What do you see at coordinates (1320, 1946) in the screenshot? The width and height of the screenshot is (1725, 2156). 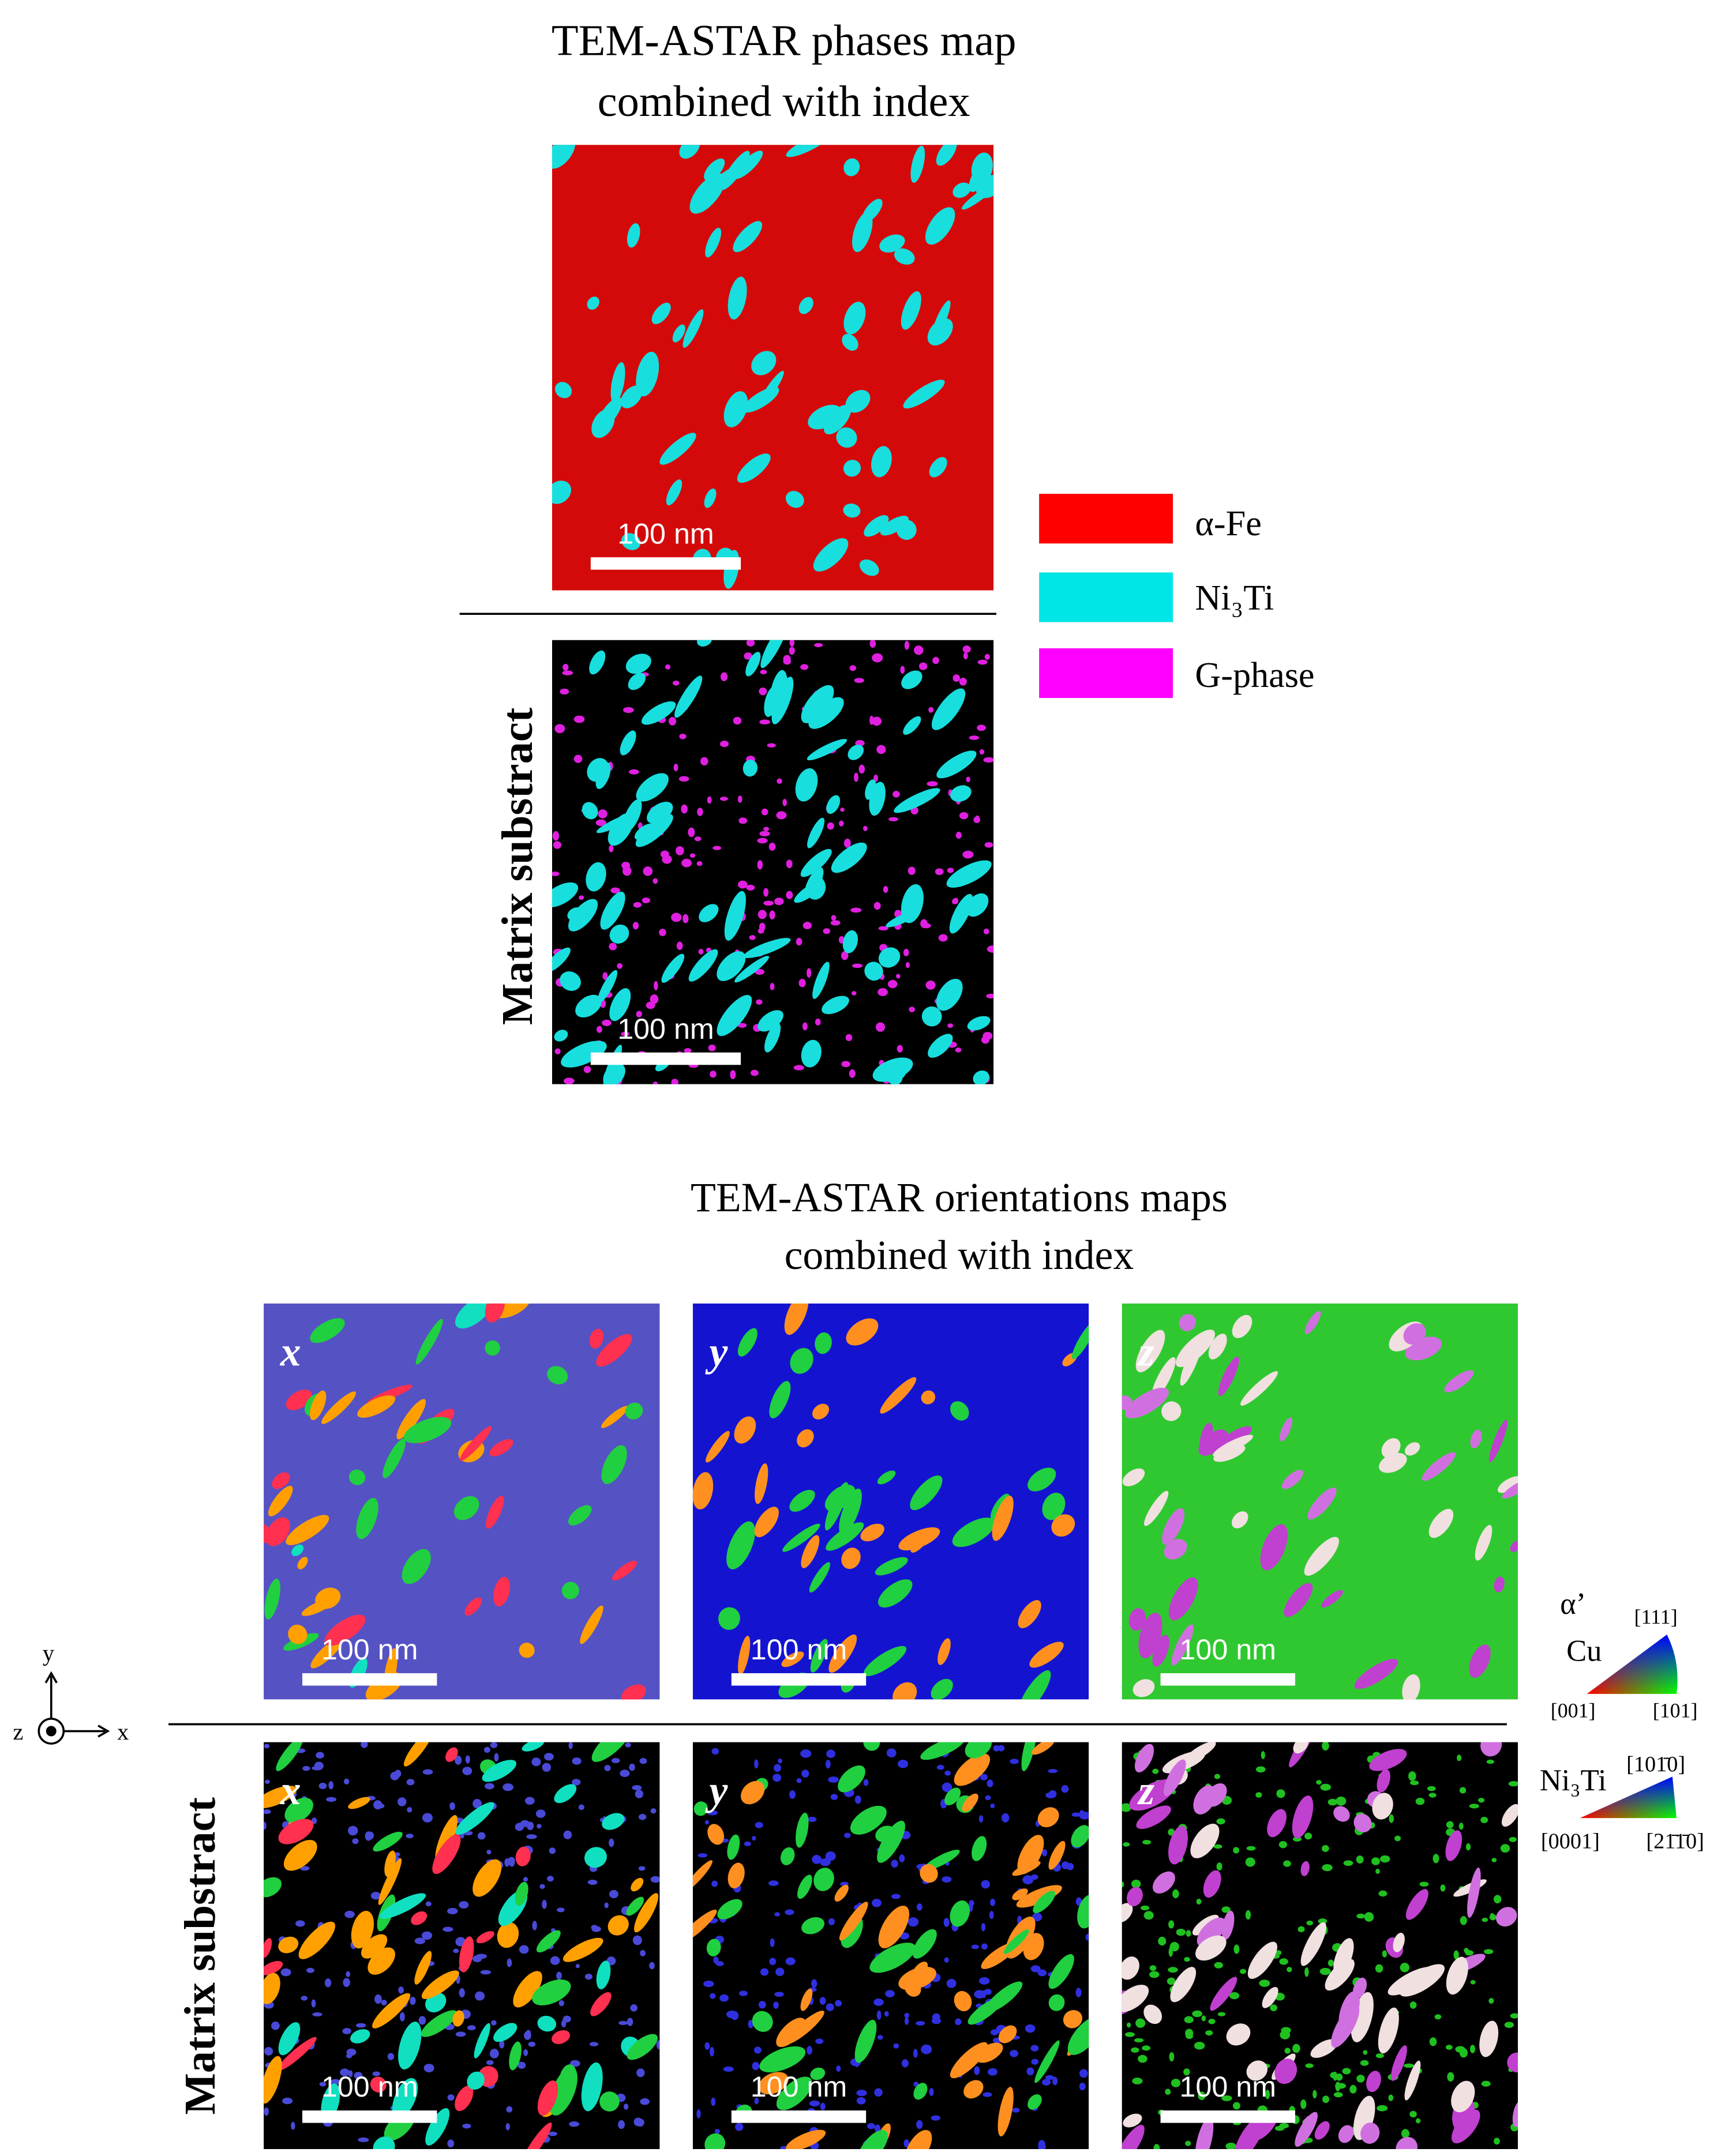 I see `micrograph` at bounding box center [1320, 1946].